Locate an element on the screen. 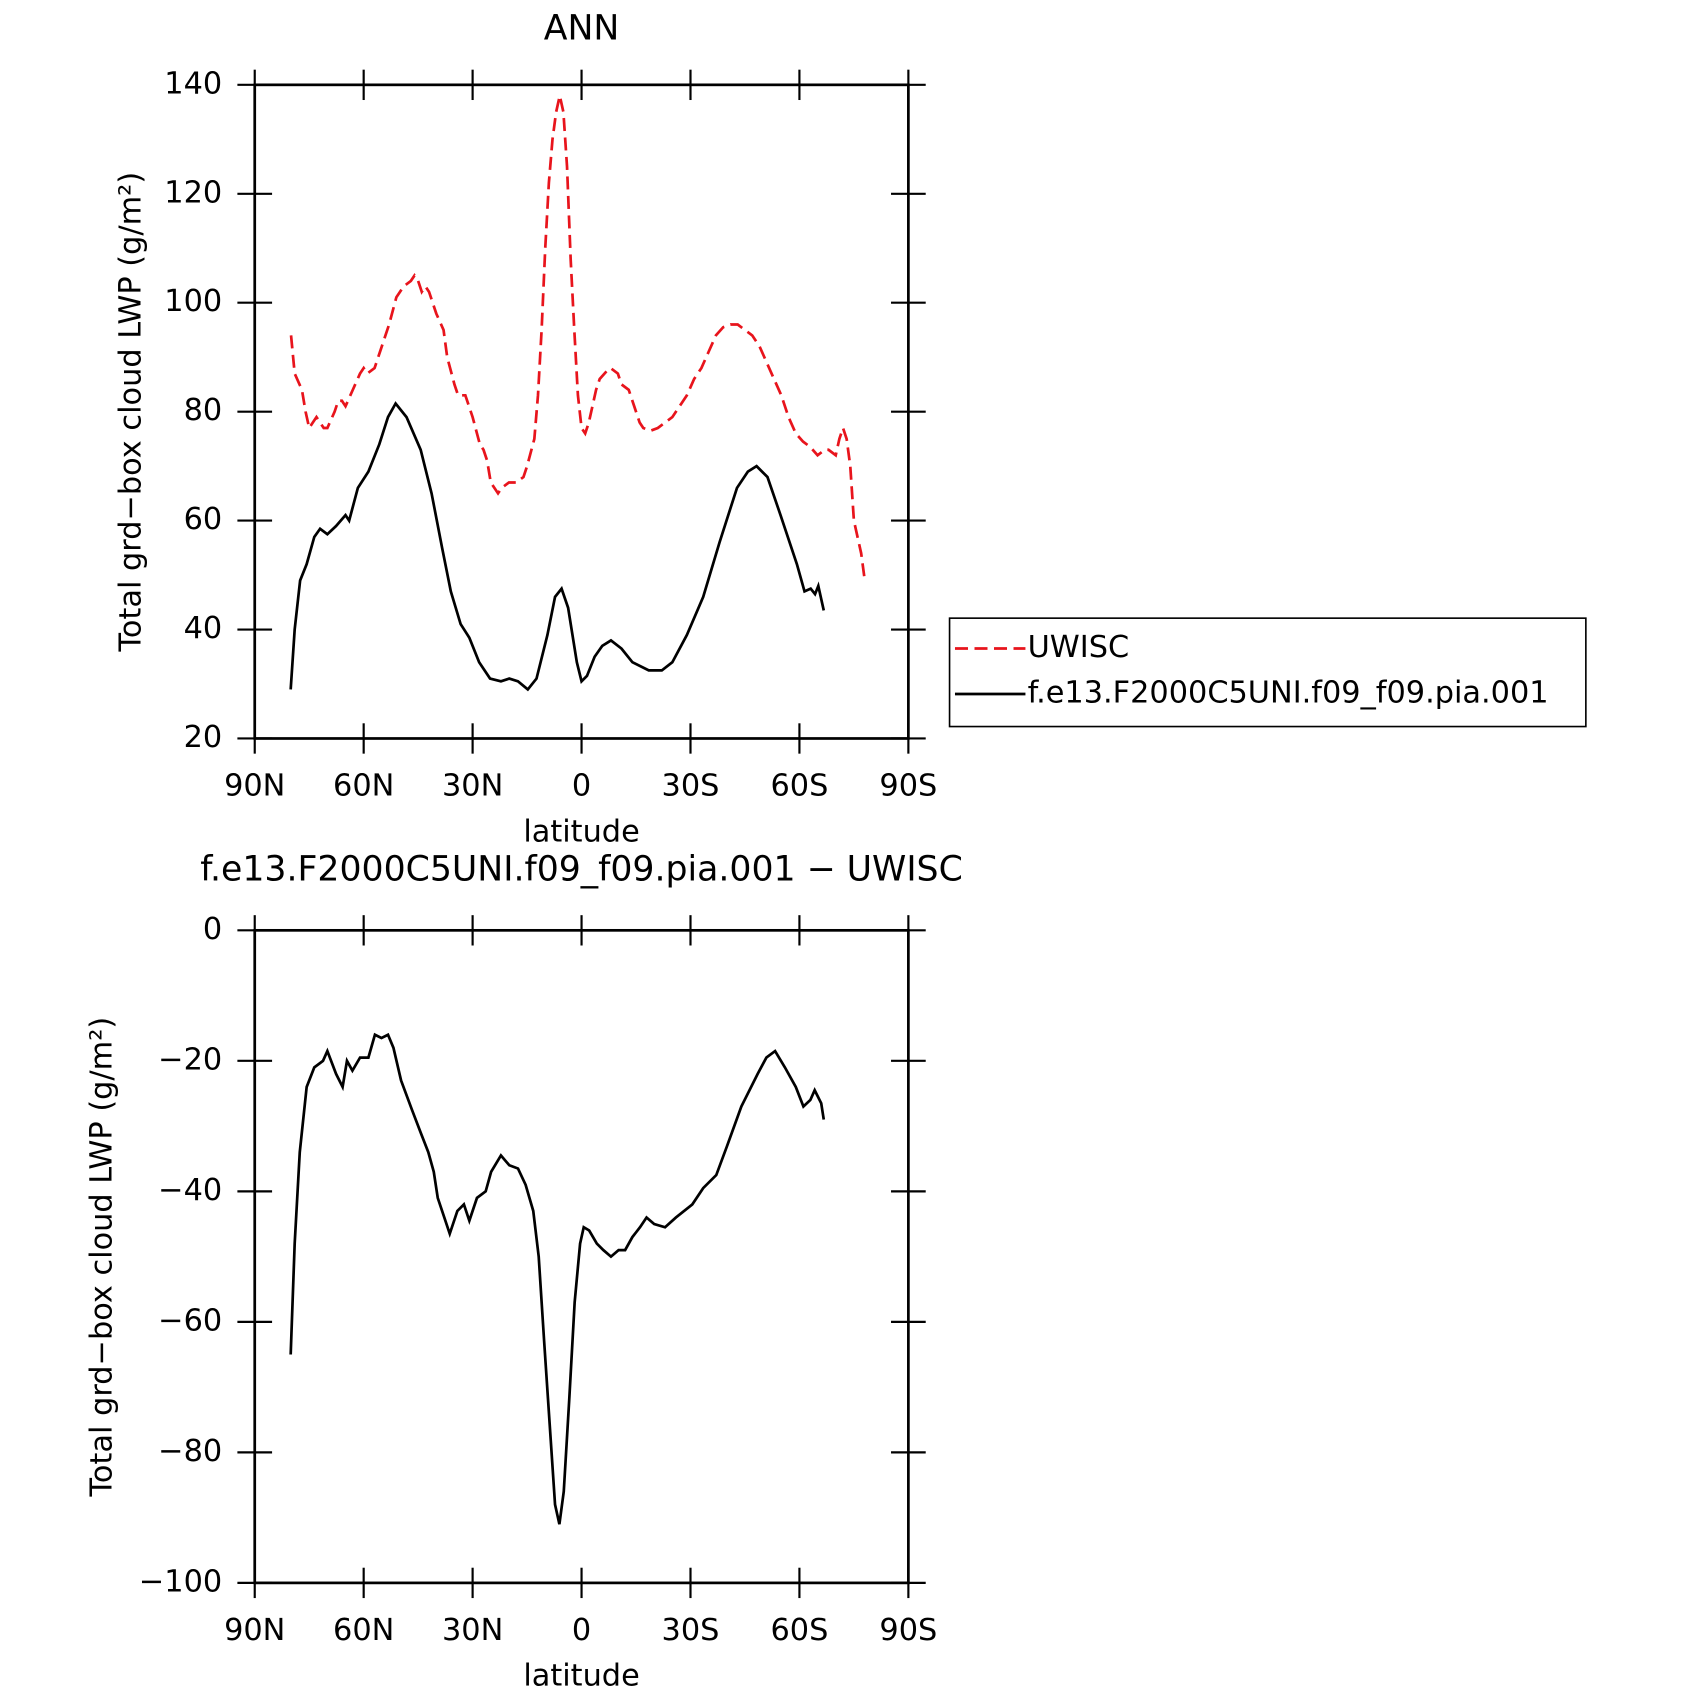 Image resolution: width=1691 pixels, height=1697 pixels. y-tick-label: 20 is located at coordinates (203, 737).